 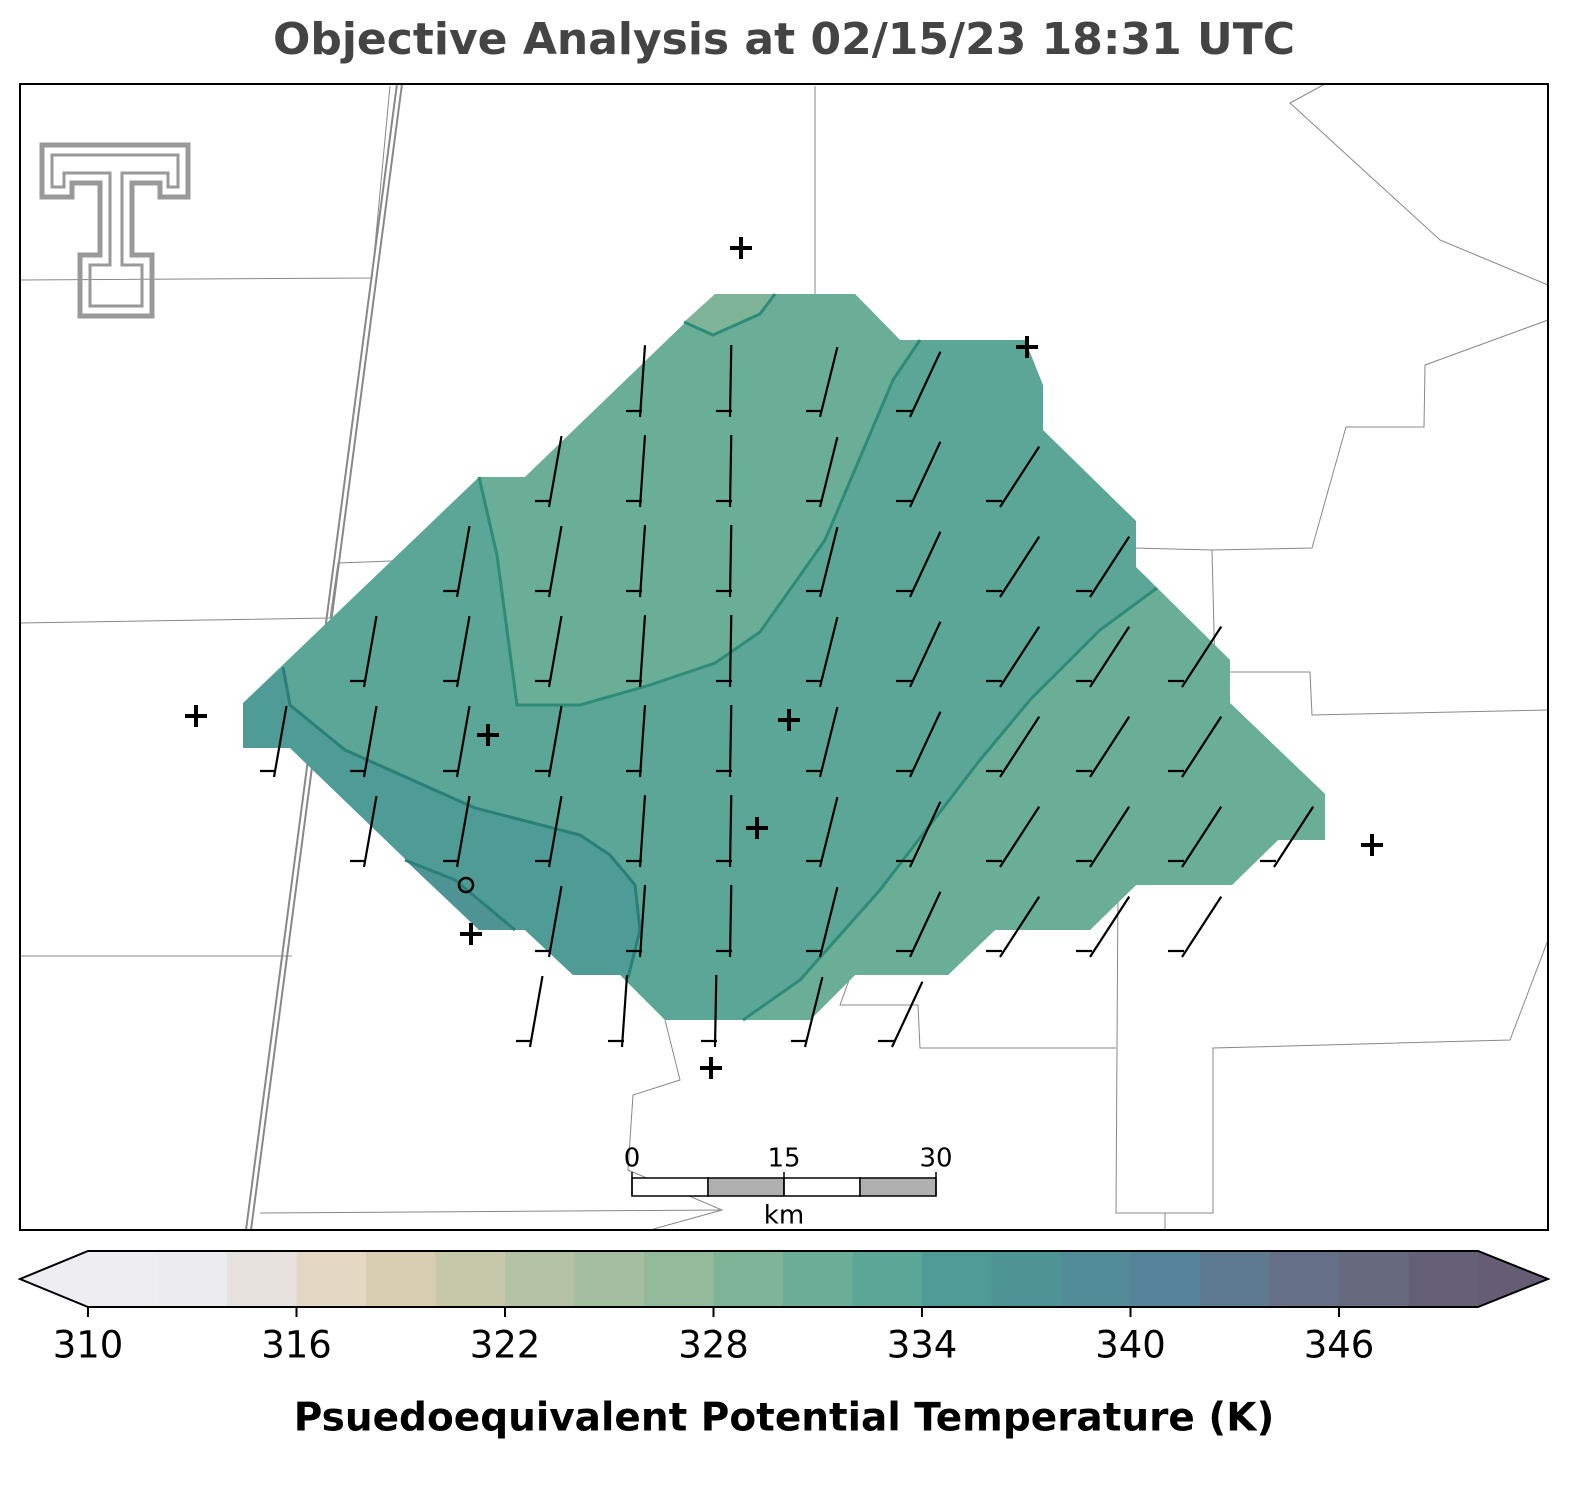 What do you see at coordinates (88, 1345) in the screenshot?
I see `colorbar-tick-label: 310` at bounding box center [88, 1345].